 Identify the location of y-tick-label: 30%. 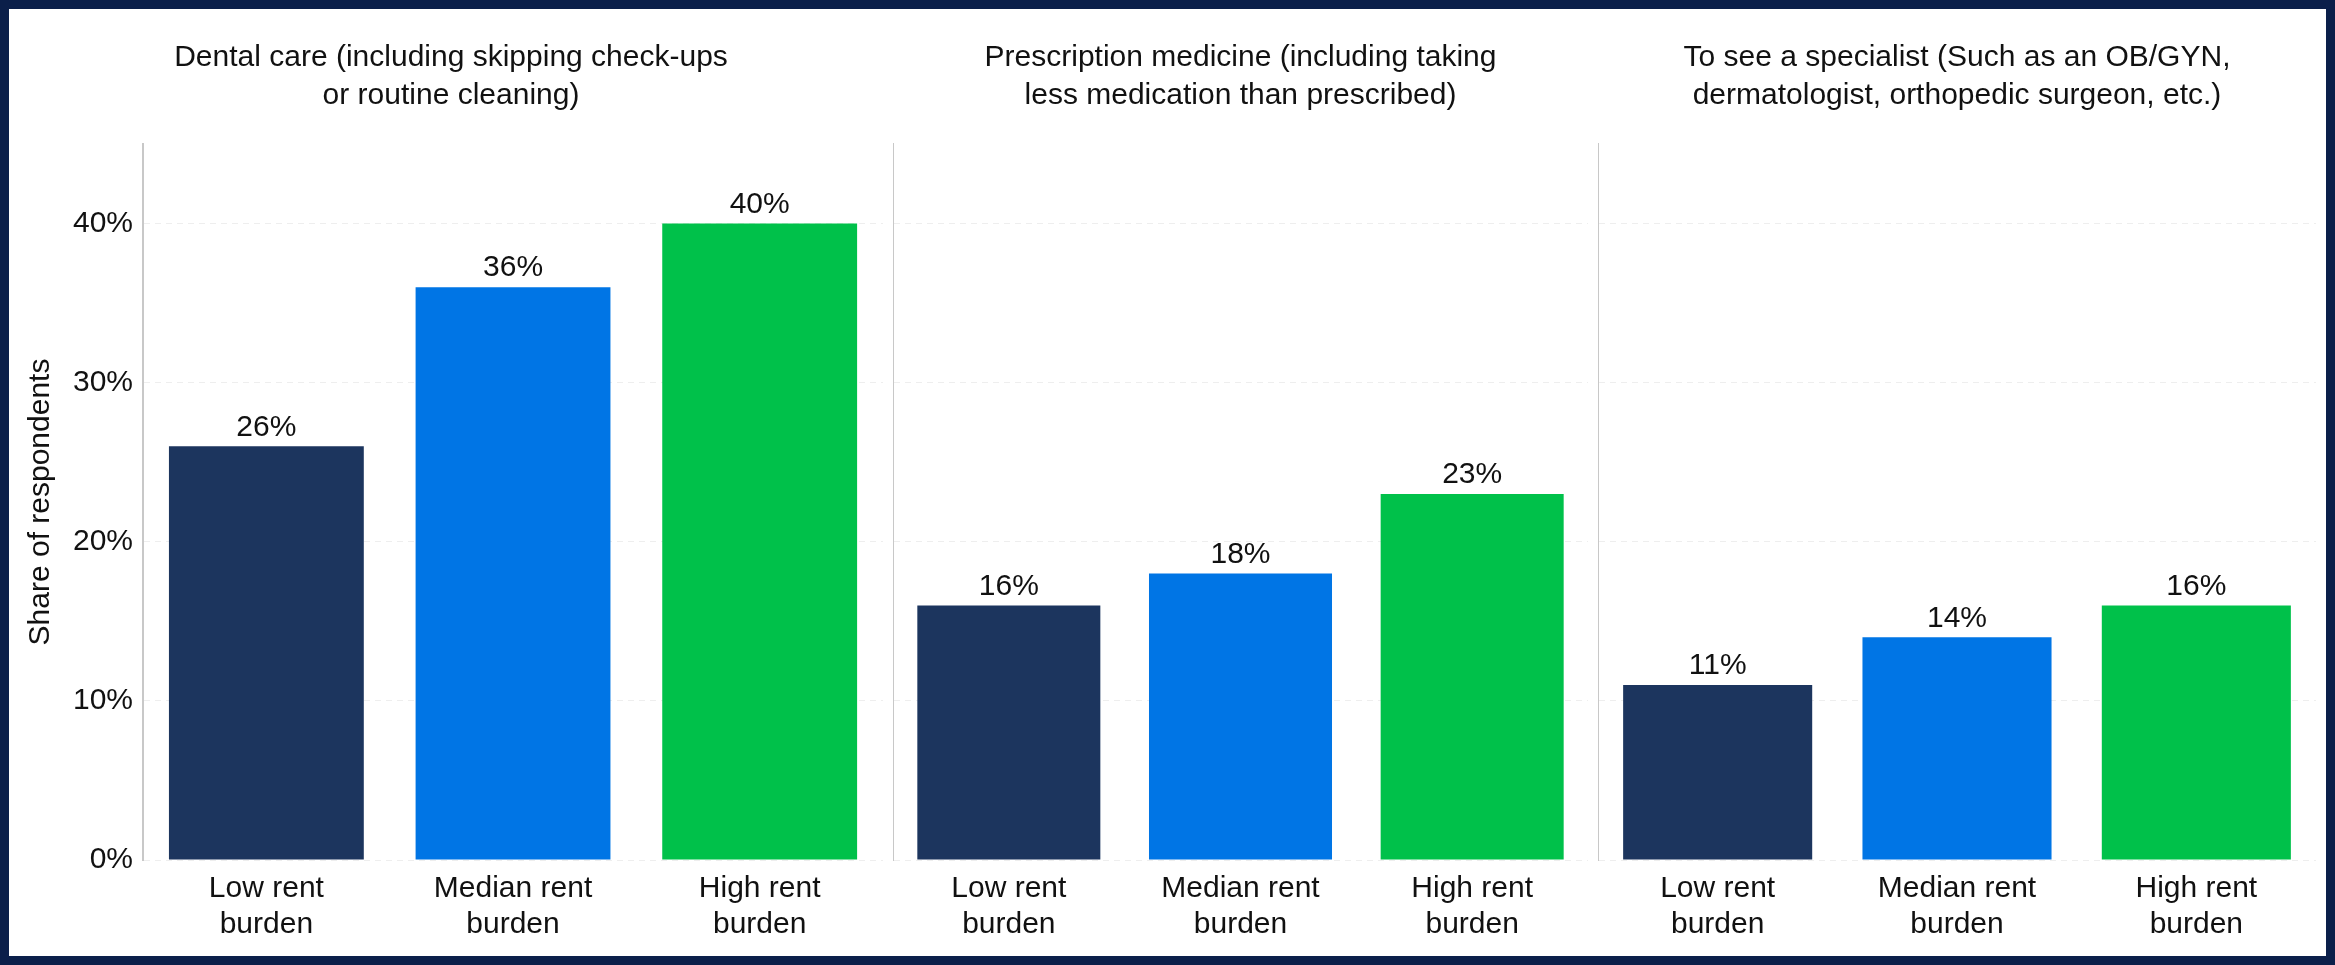
(103, 380).